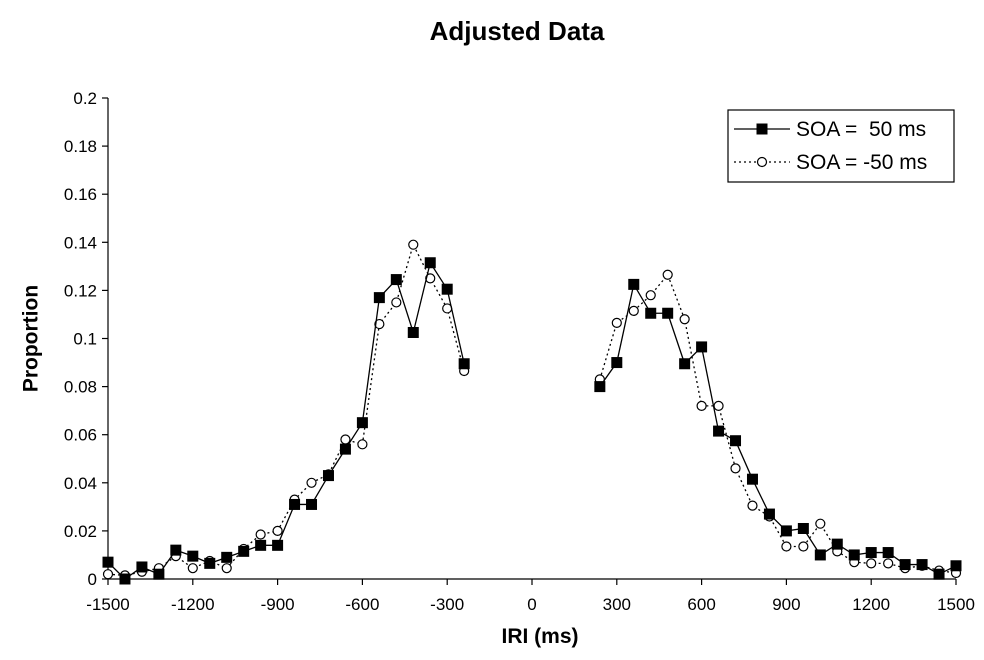  Describe the element at coordinates (617, 604) in the screenshot. I see `x-tick-label: 300` at that location.